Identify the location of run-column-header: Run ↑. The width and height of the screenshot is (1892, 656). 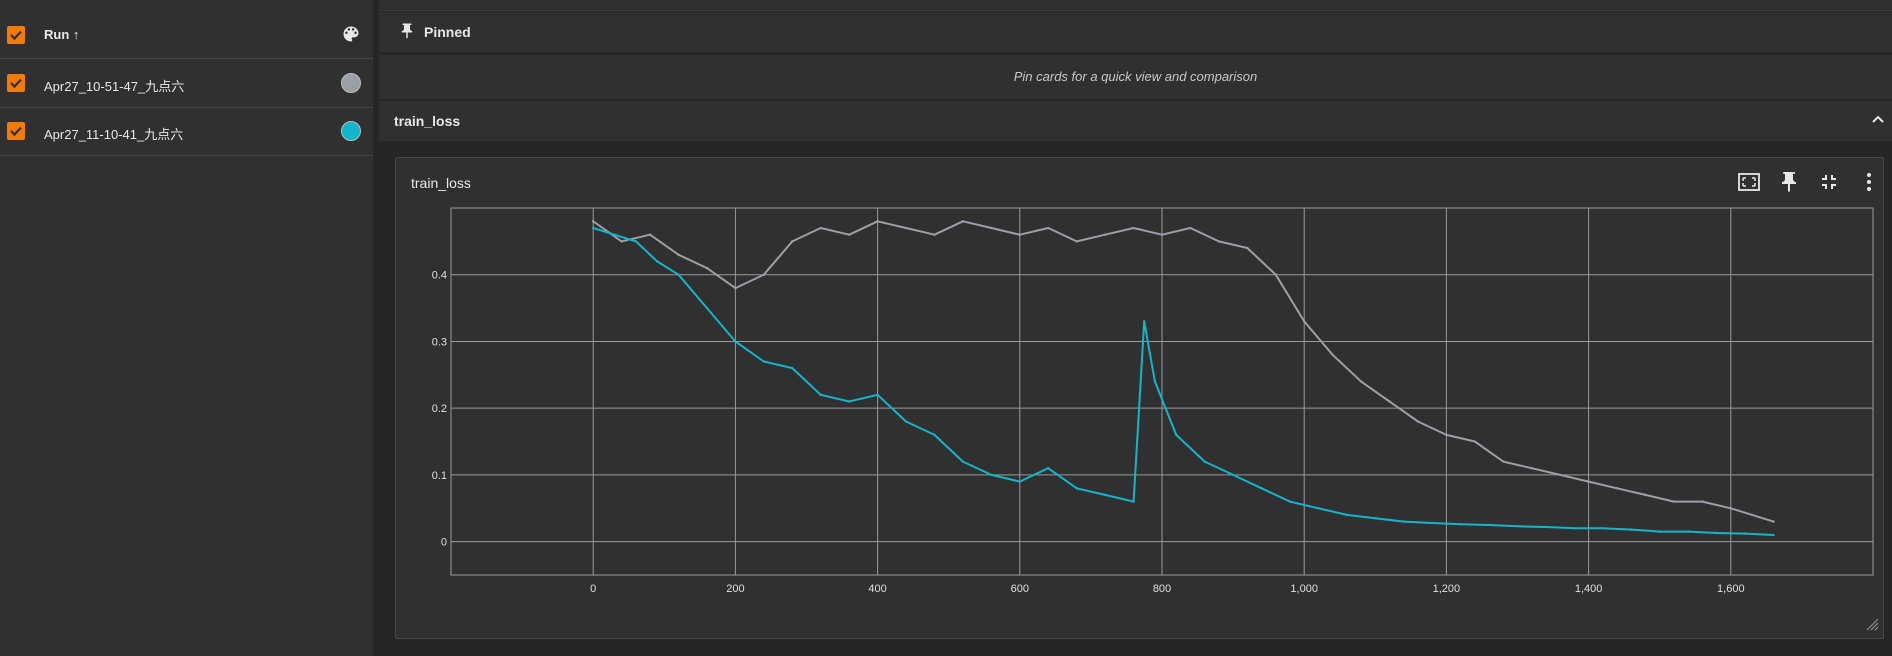
(62, 34).